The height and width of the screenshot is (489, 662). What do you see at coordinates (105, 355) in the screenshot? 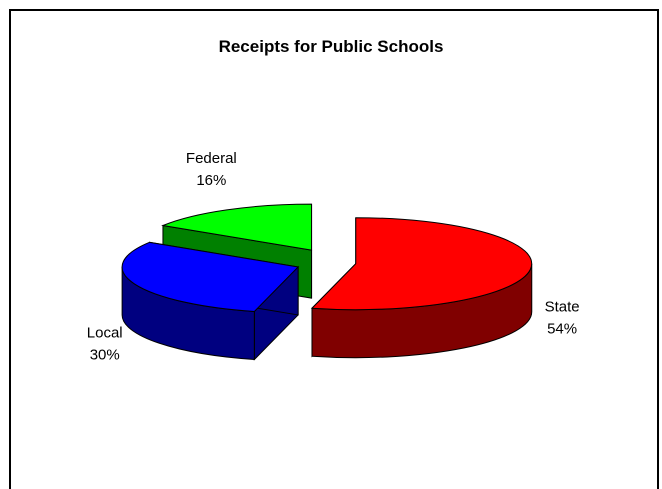
I see `slice-percent-local: 30%` at bounding box center [105, 355].